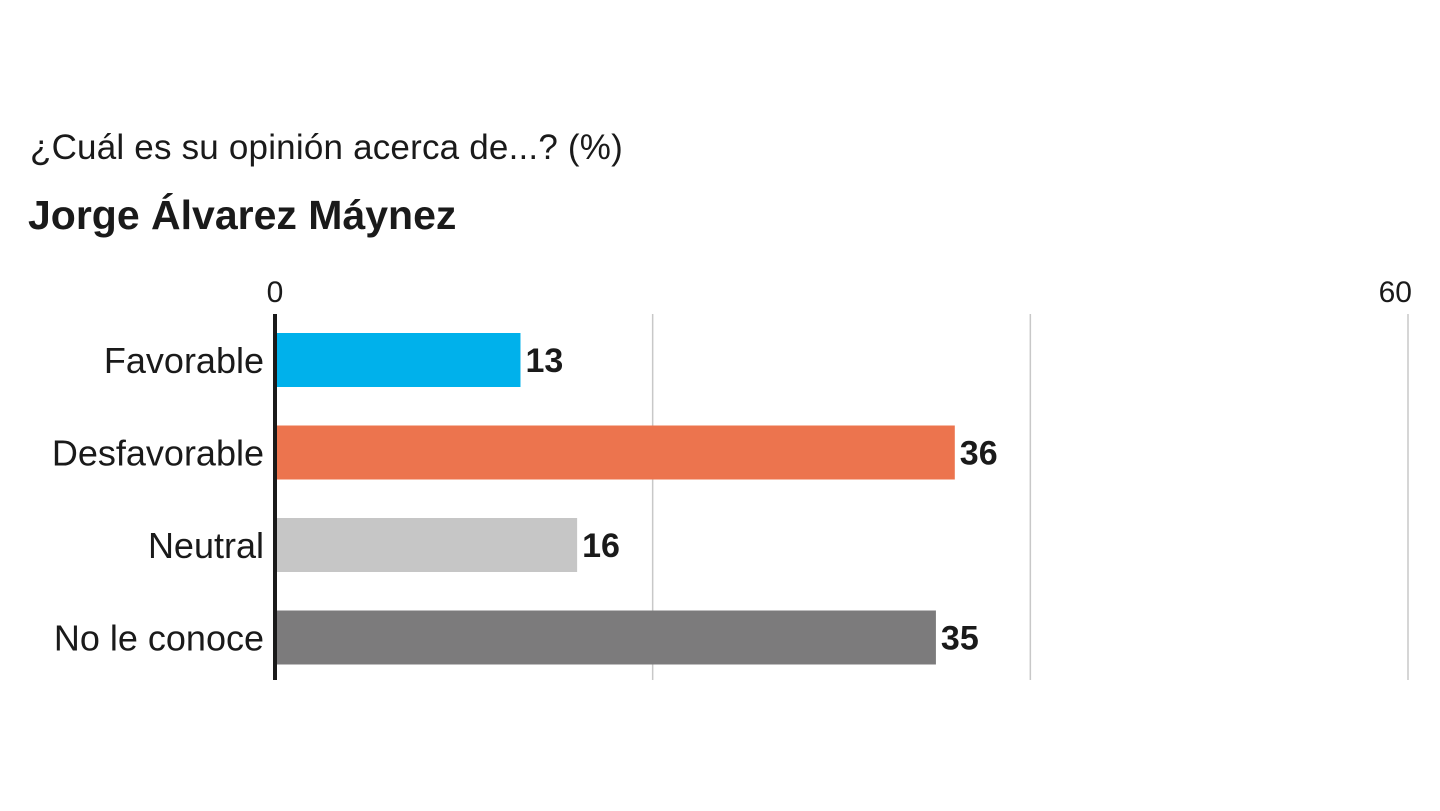 This screenshot has height=811, width=1440. Describe the element at coordinates (158, 499) in the screenshot. I see `category-labels: Favorable Desfavorable Neutral No le conoce` at that location.